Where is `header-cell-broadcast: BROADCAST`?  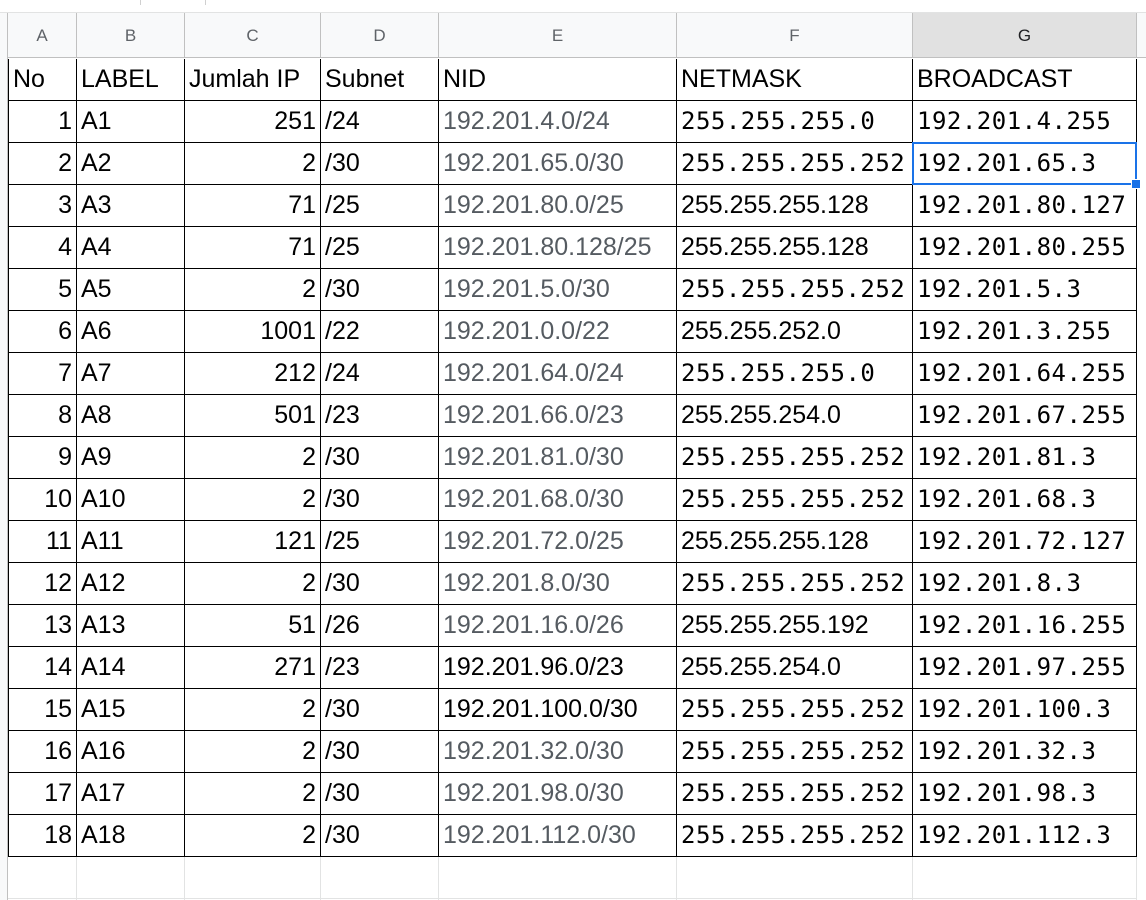
header-cell-broadcast: BROADCAST is located at coordinates (1025, 80).